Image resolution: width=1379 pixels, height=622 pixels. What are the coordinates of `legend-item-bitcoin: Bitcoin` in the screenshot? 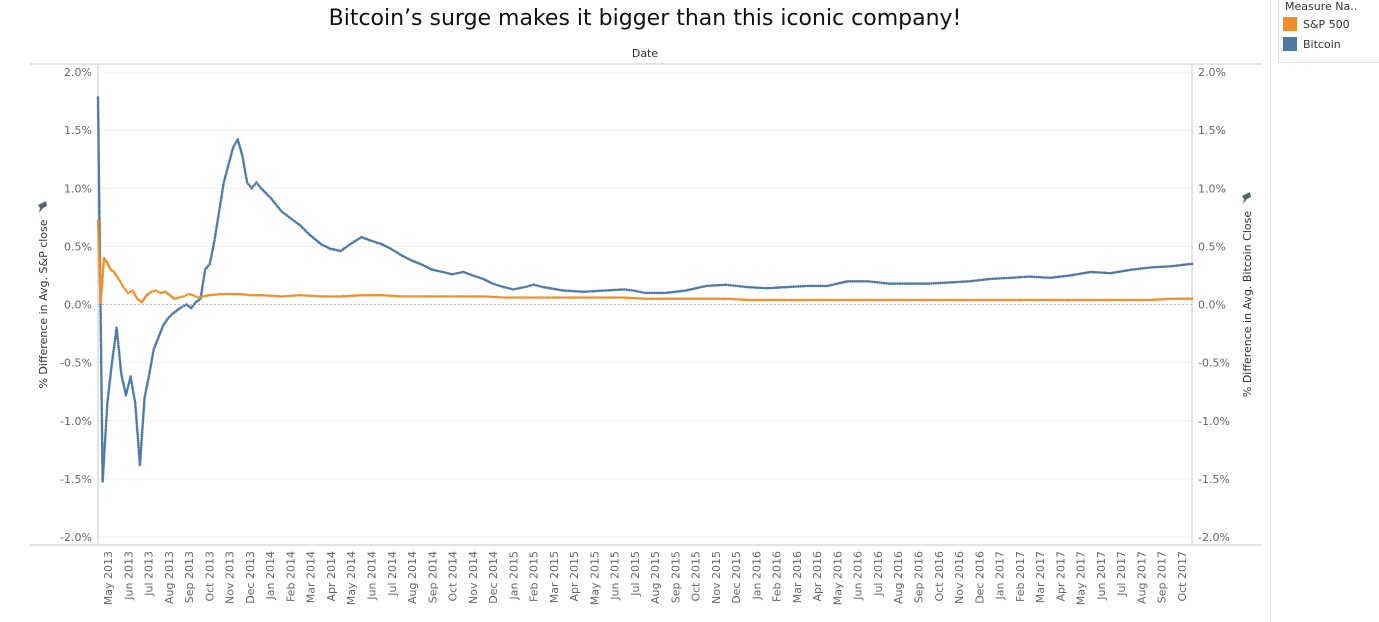 It's located at (1329, 44).